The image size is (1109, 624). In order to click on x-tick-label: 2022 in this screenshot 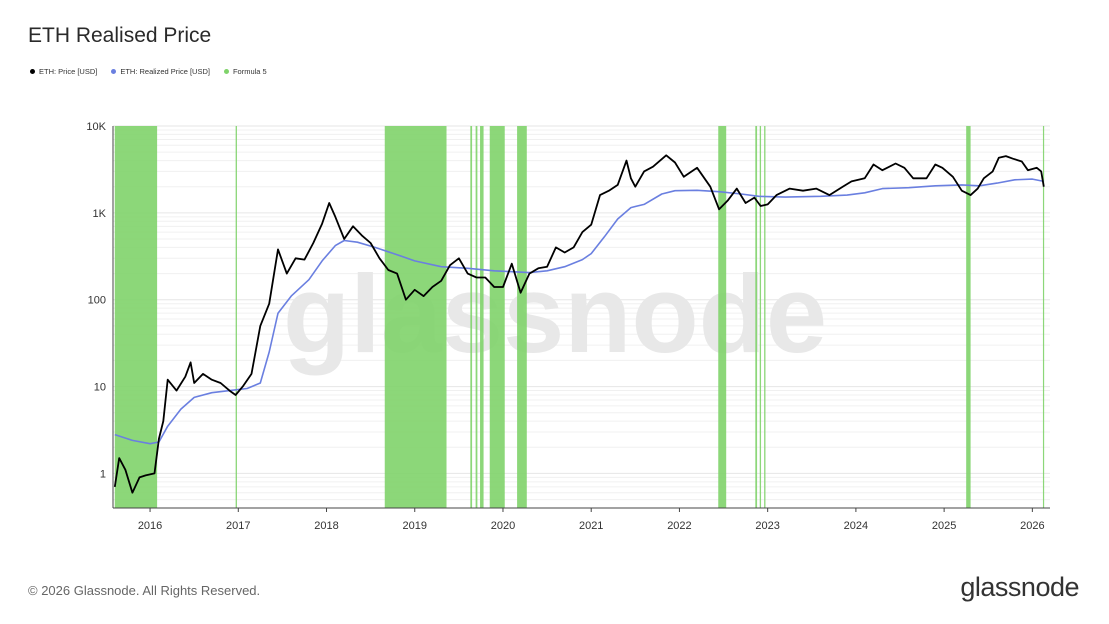, I will do `click(679, 526)`.